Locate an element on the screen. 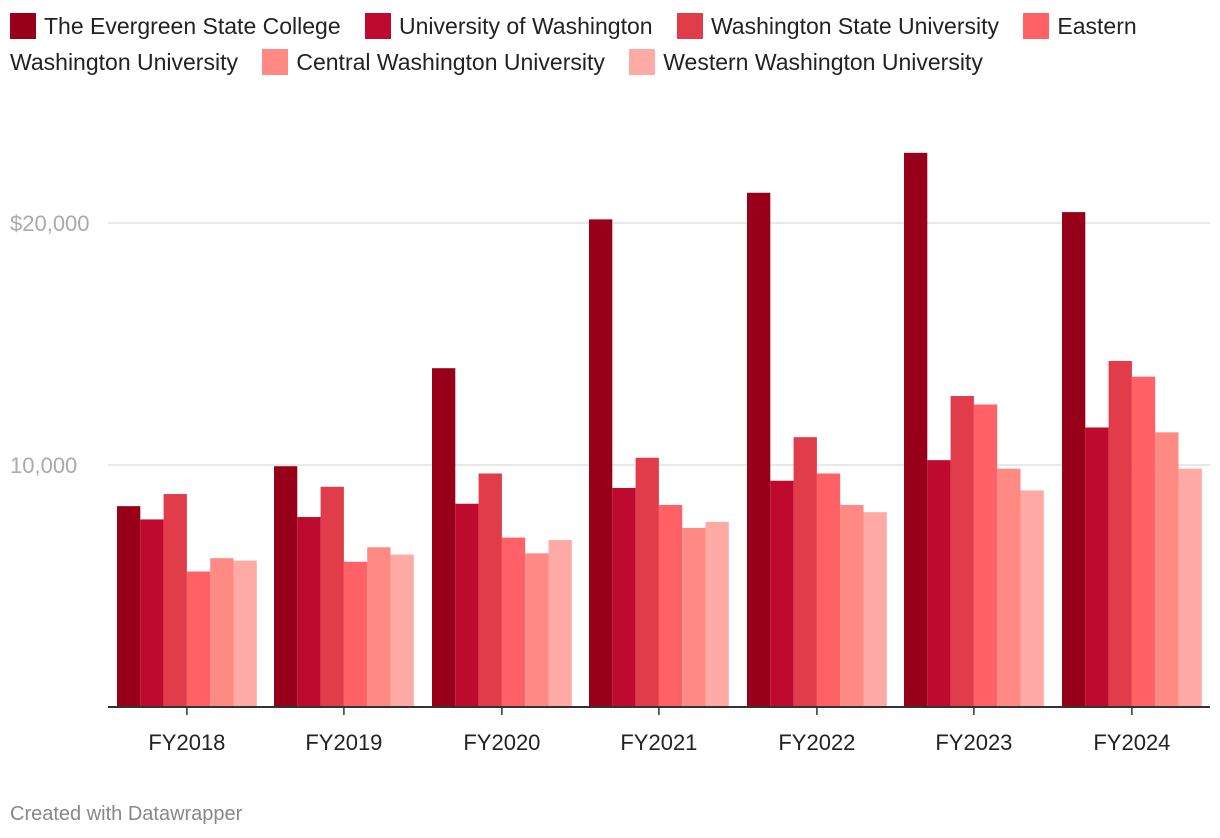 The image size is (1220, 838). legend-label: Washington State University is located at coordinates (854, 26).